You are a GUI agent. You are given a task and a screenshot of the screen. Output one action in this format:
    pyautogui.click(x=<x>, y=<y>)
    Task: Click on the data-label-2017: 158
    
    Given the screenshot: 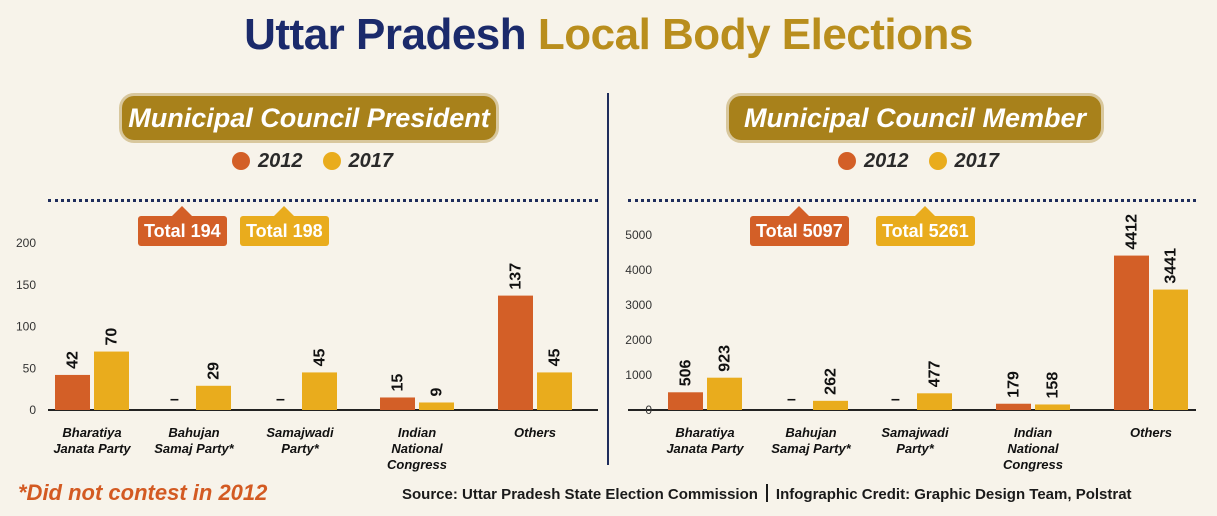 What is the action you would take?
    pyautogui.click(x=1053, y=385)
    